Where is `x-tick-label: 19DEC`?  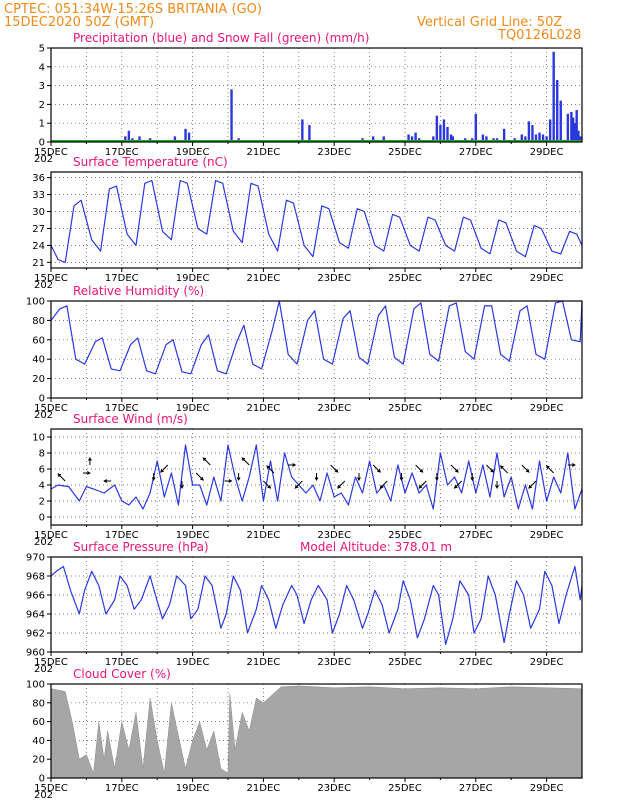 x-tick-label: 19DEC is located at coordinates (193, 535).